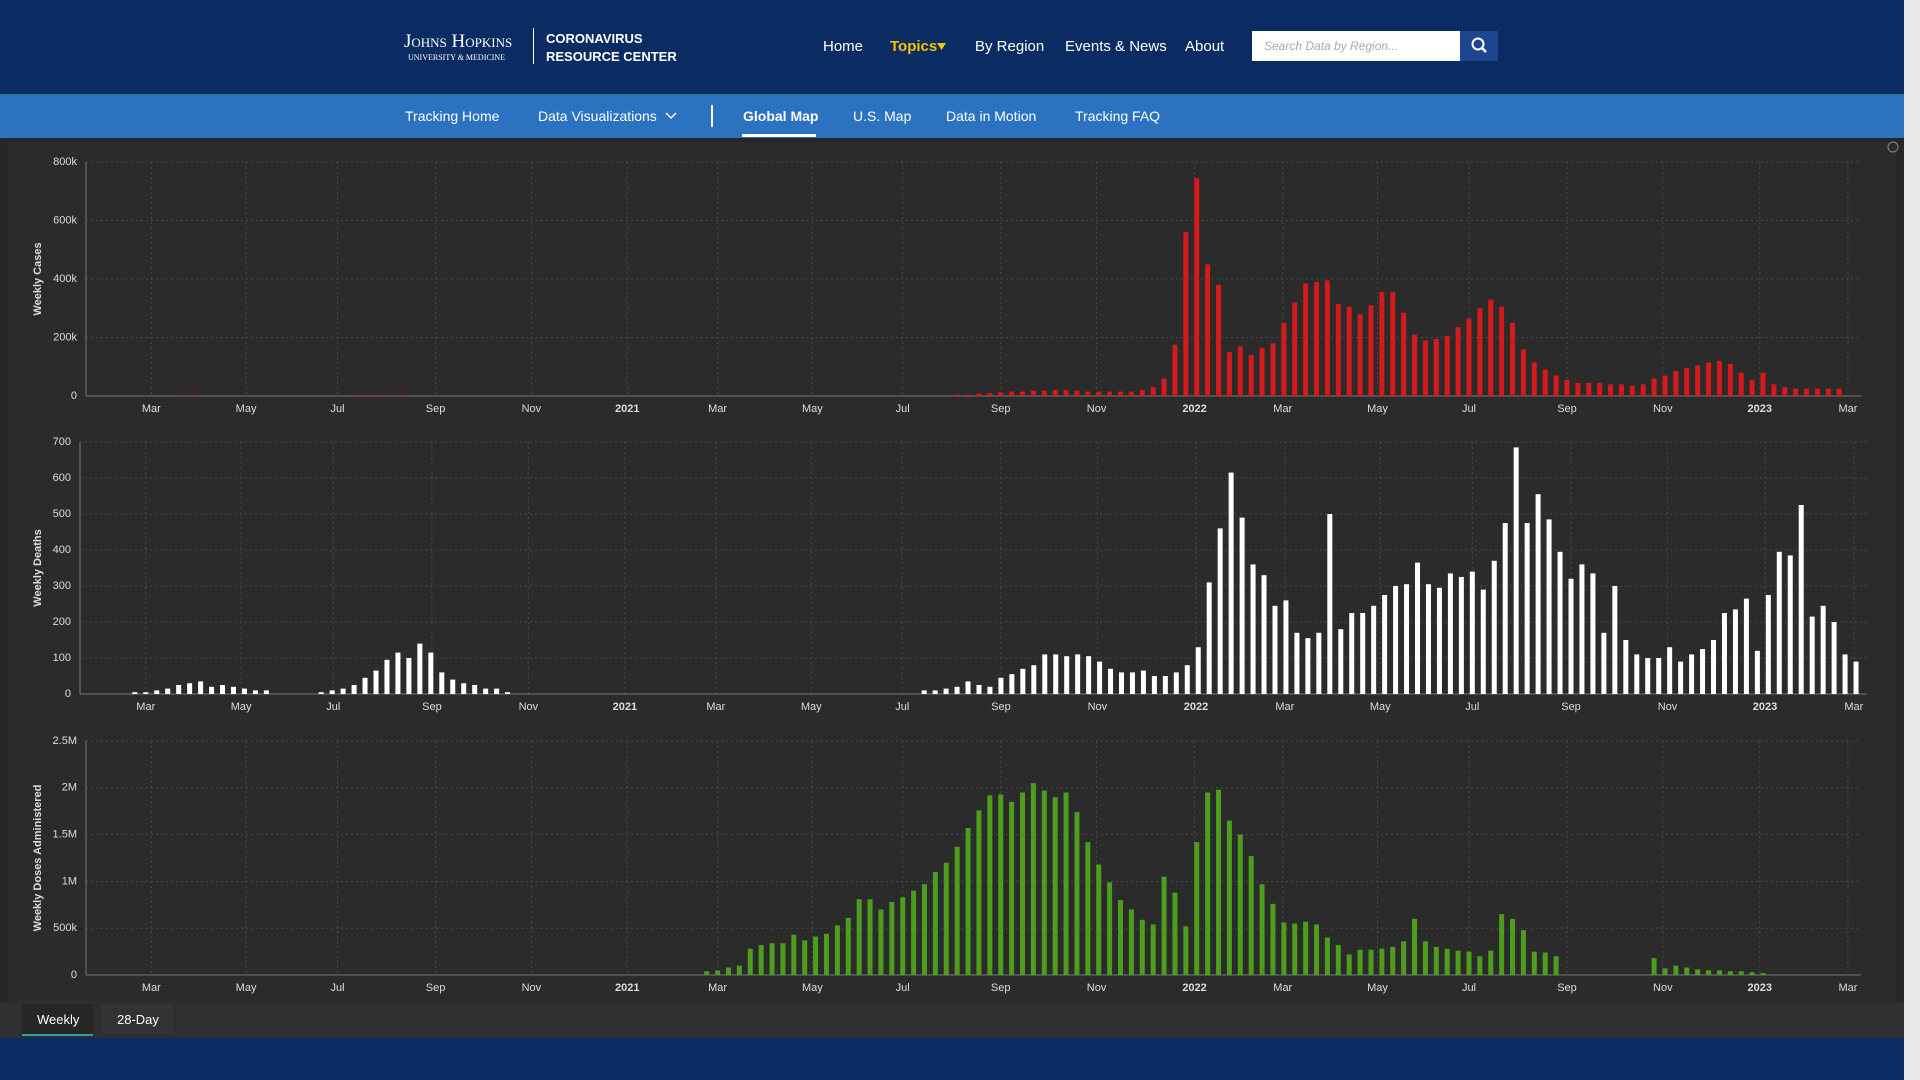 Image resolution: width=1920 pixels, height=1080 pixels. I want to click on search-button, so click(1479, 46).